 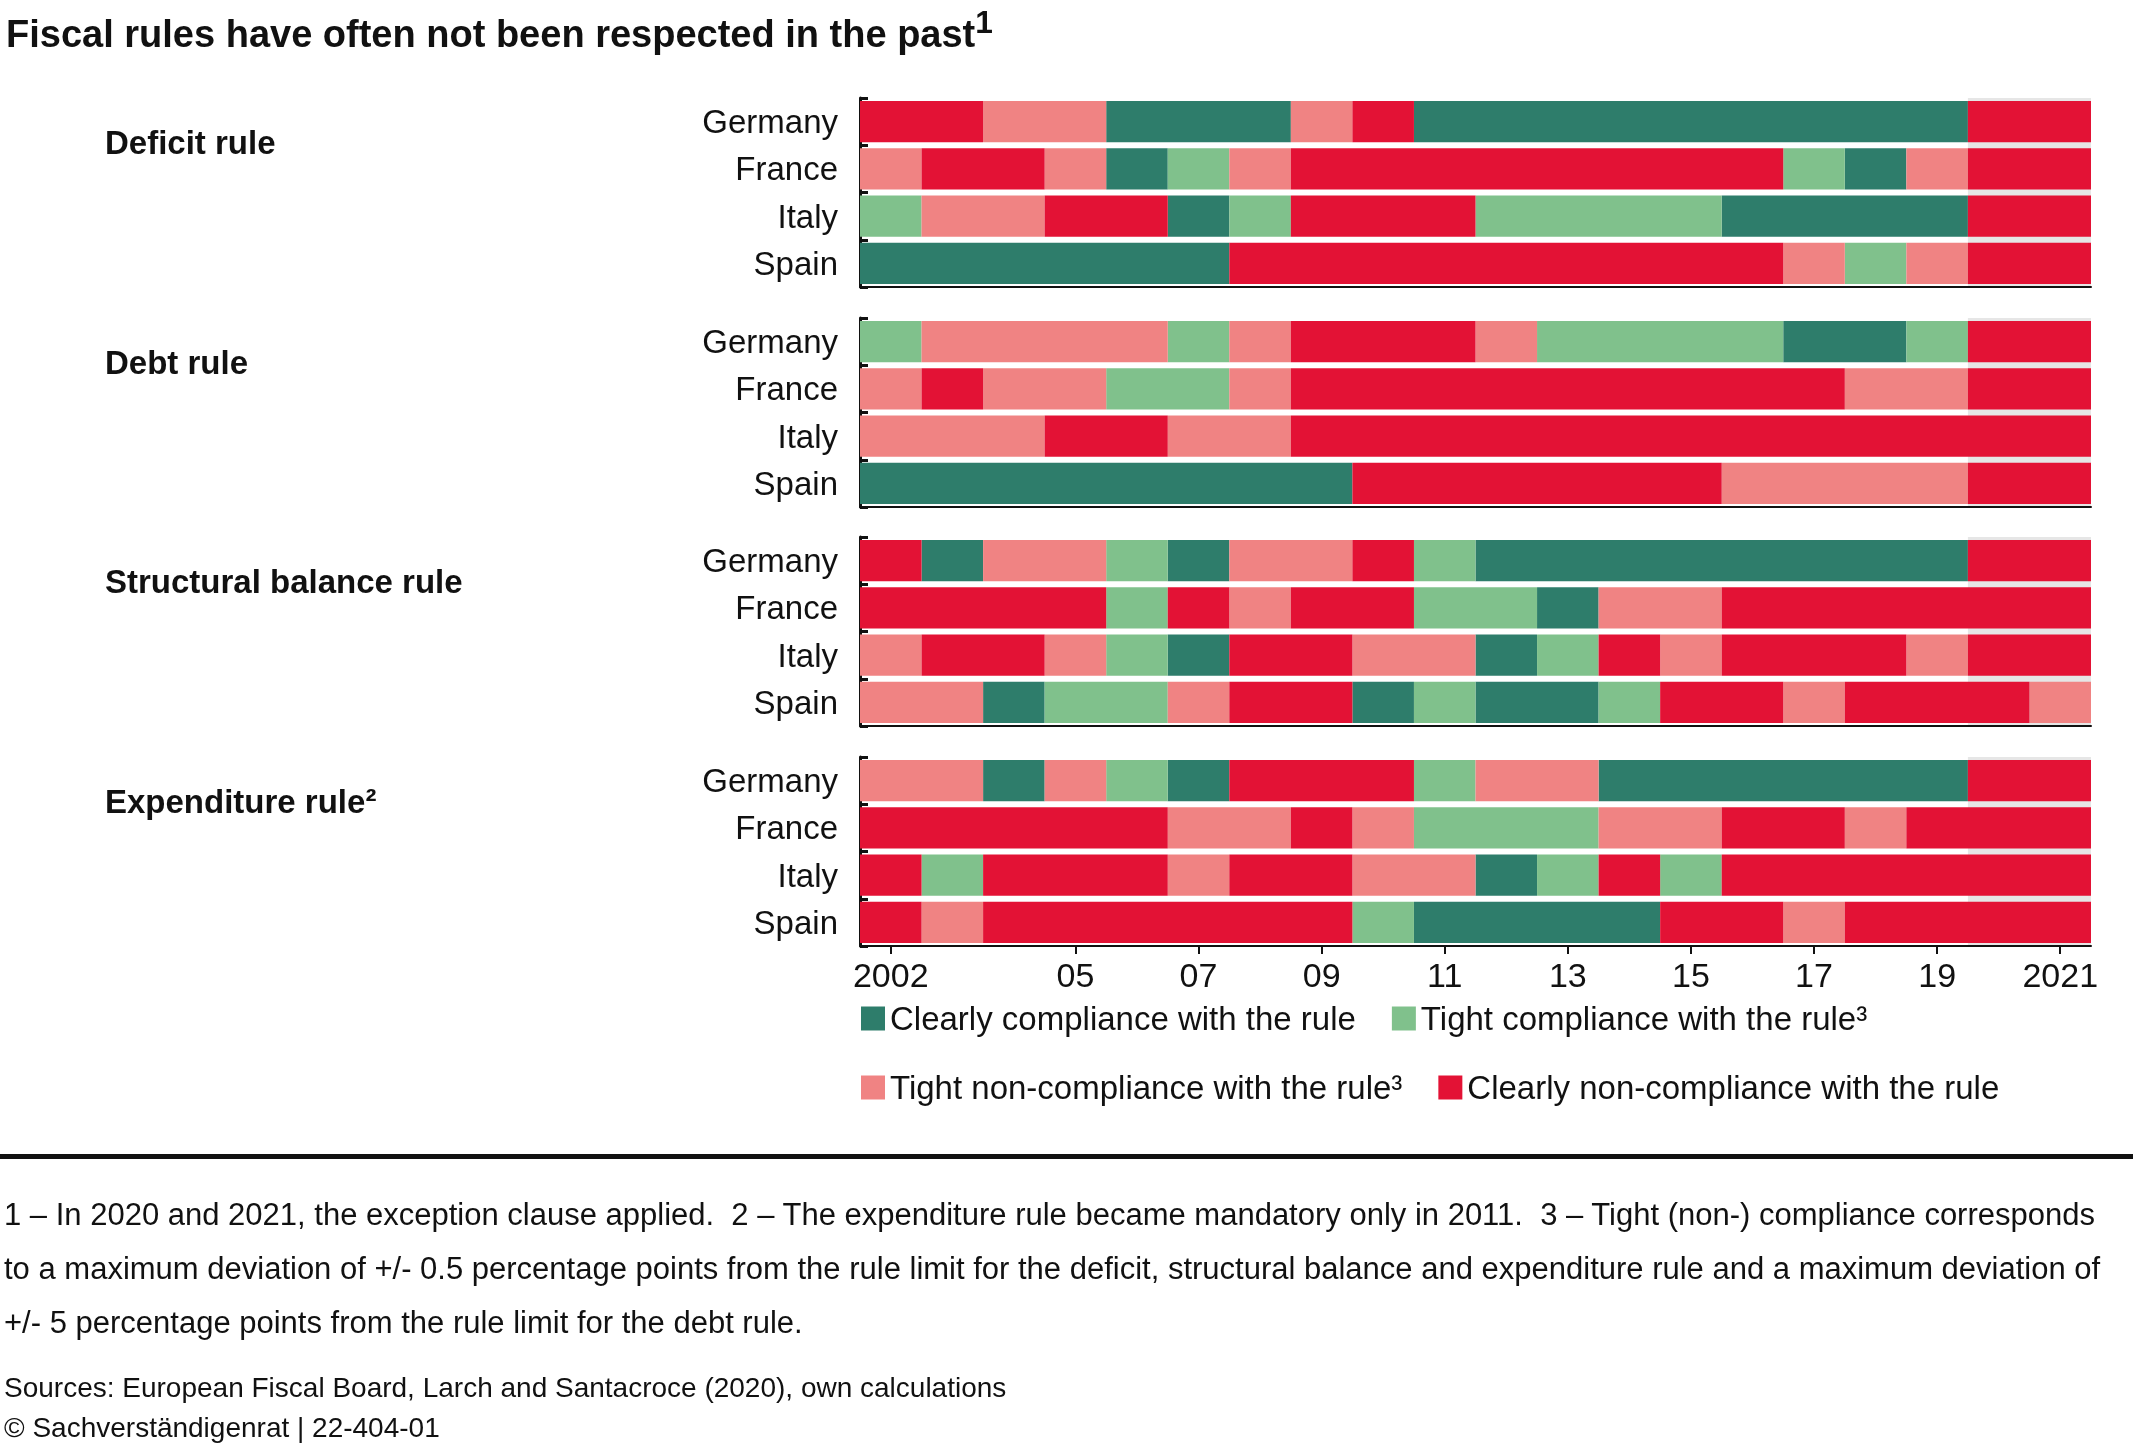 I want to click on x-tick-label: 2002, so click(x=890, y=974).